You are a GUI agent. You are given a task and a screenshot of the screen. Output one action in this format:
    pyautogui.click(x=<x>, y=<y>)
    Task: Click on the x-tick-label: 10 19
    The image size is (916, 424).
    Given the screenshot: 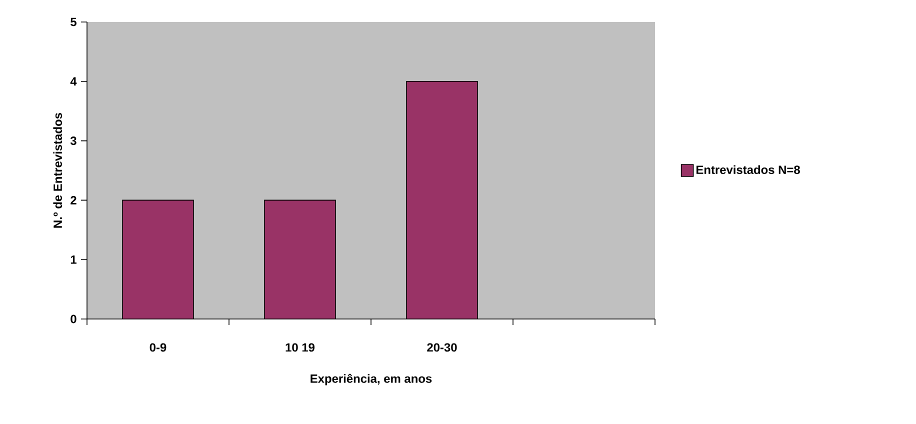 What is the action you would take?
    pyautogui.click(x=300, y=347)
    